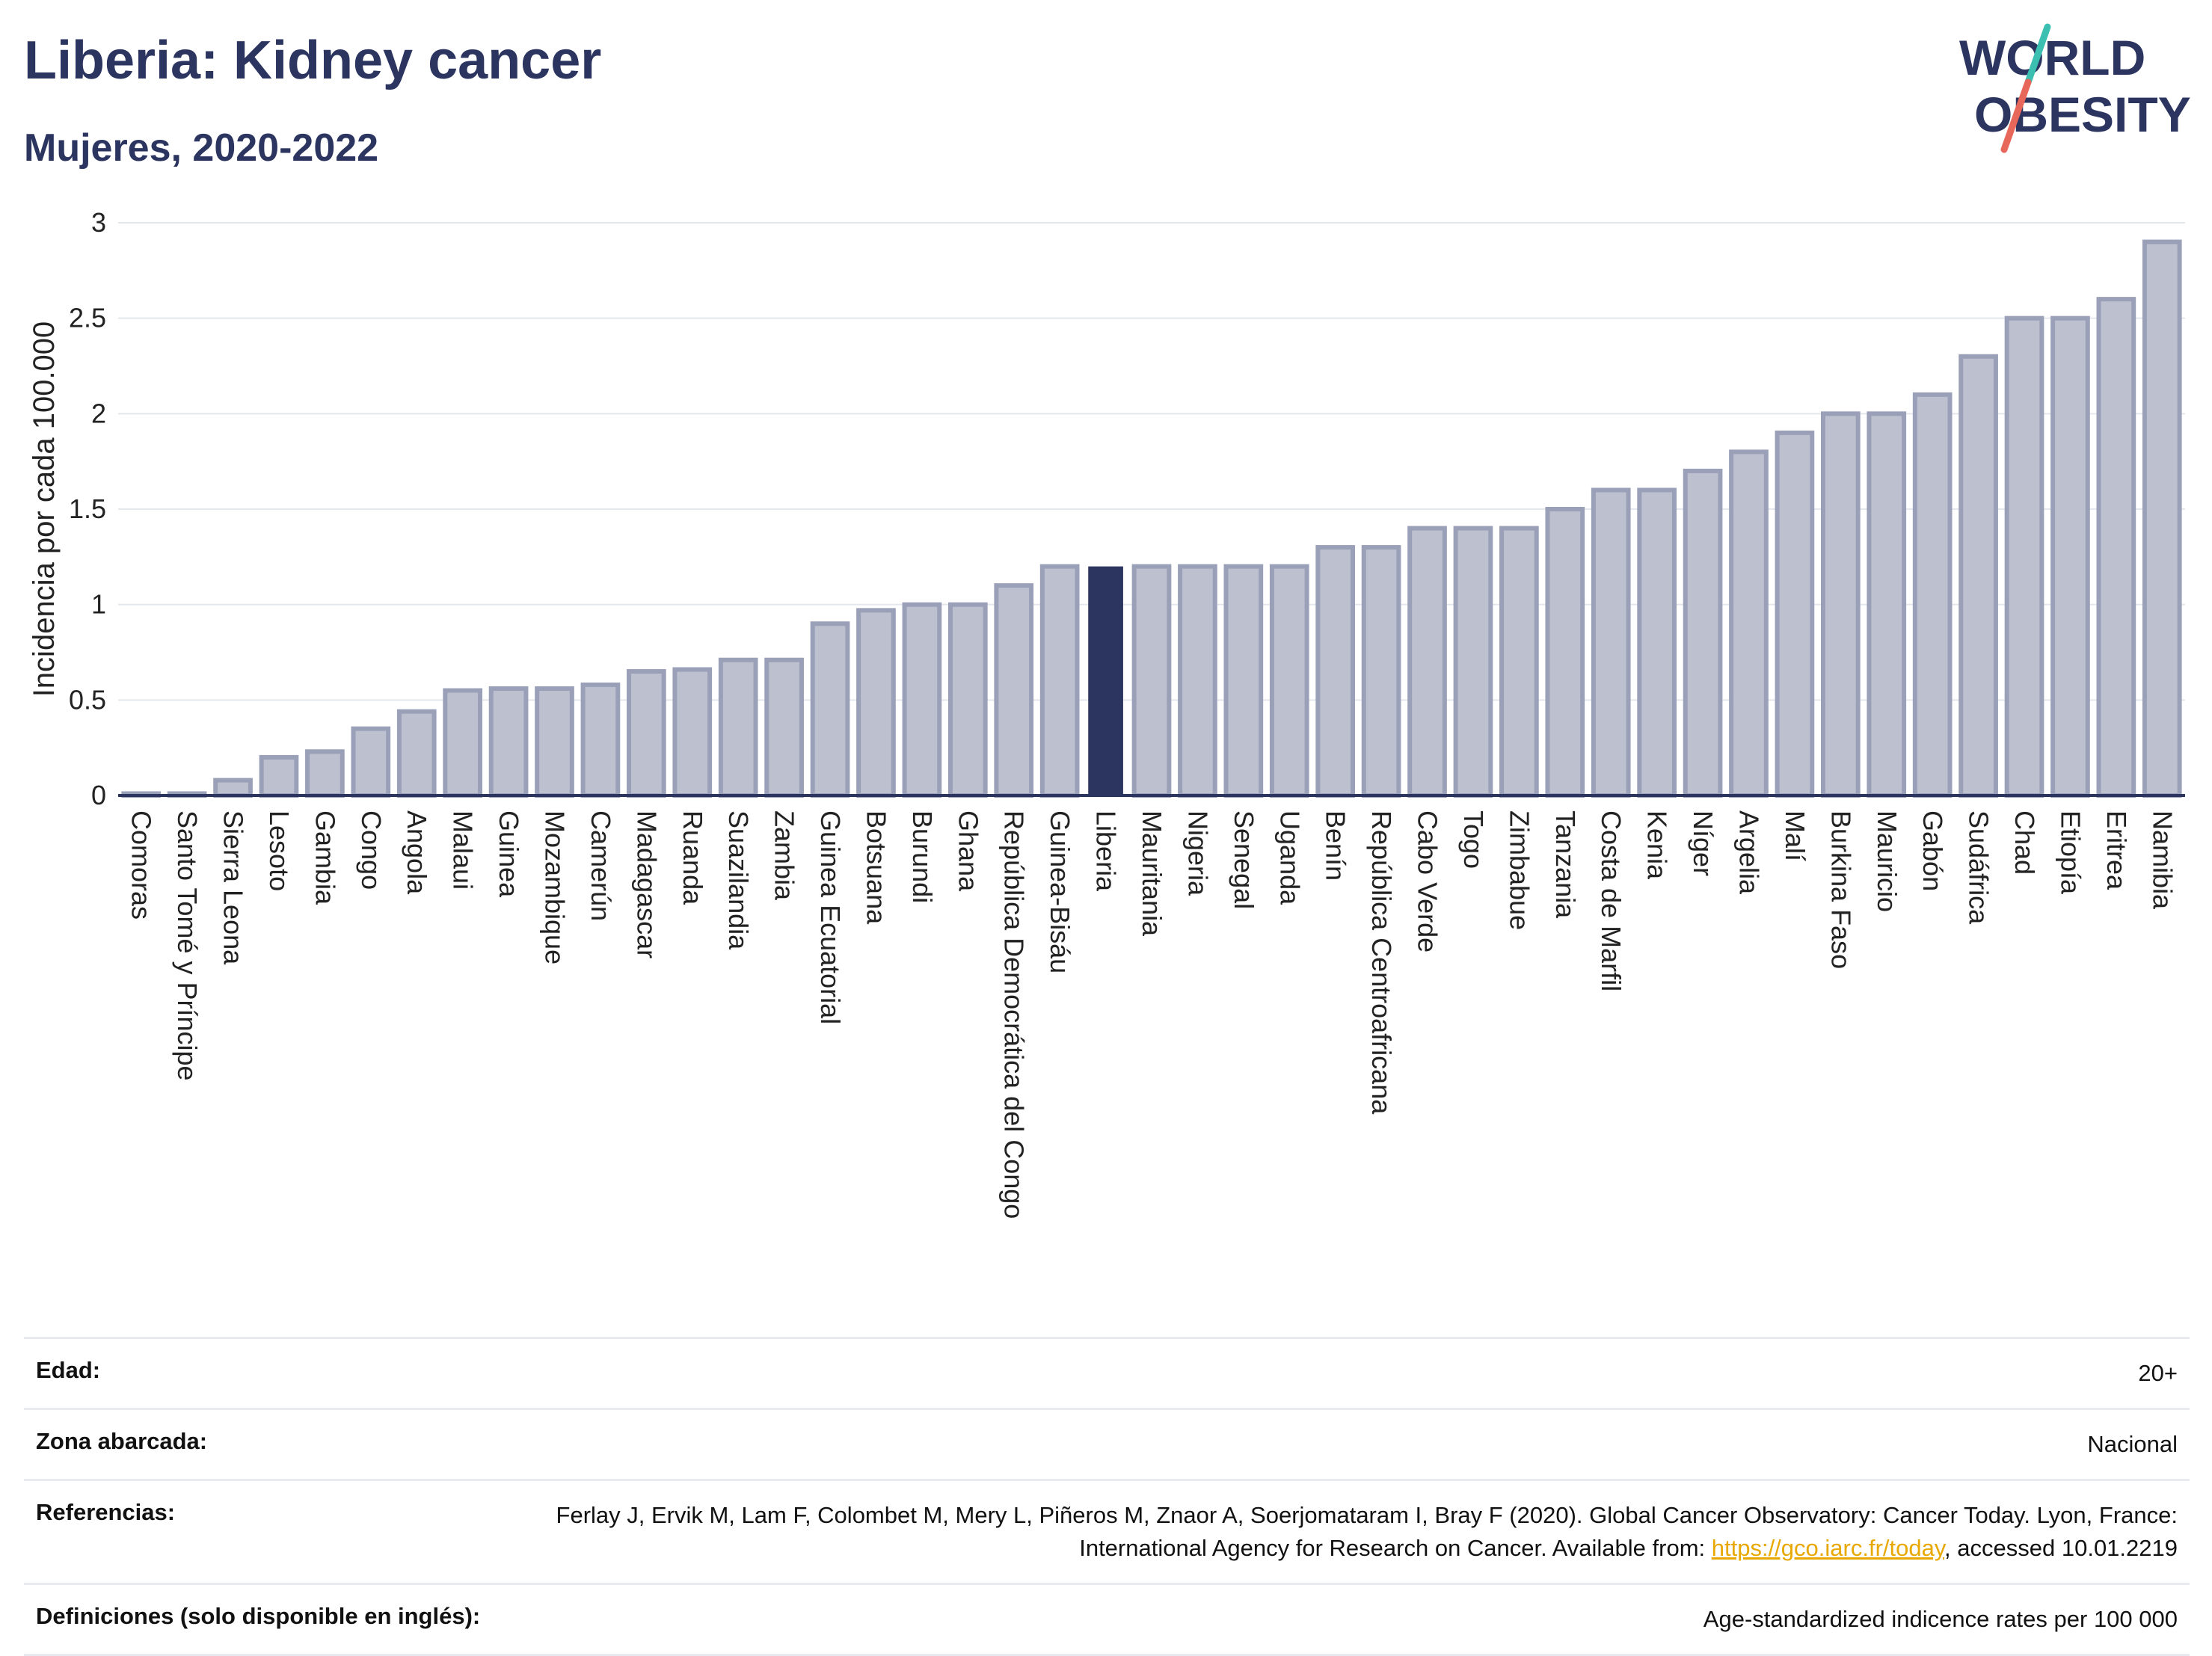  Describe the element at coordinates (417, 852) in the screenshot. I see `x-tick-label: Angola` at that location.